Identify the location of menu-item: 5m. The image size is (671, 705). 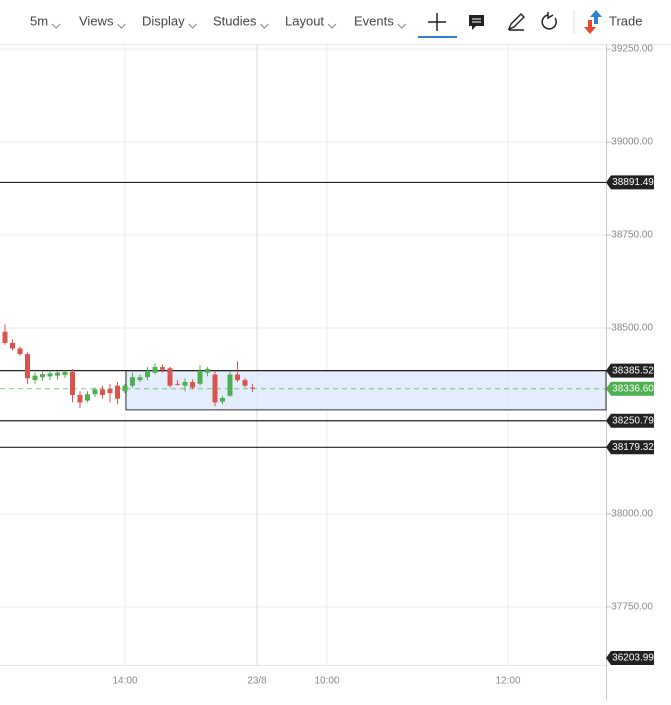
(39, 20).